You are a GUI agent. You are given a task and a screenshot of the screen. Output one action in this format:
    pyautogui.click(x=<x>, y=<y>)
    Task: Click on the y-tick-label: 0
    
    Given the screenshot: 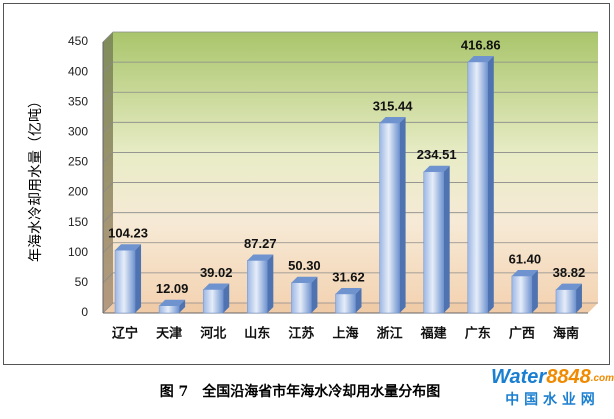 What is the action you would take?
    pyautogui.click(x=84, y=312)
    